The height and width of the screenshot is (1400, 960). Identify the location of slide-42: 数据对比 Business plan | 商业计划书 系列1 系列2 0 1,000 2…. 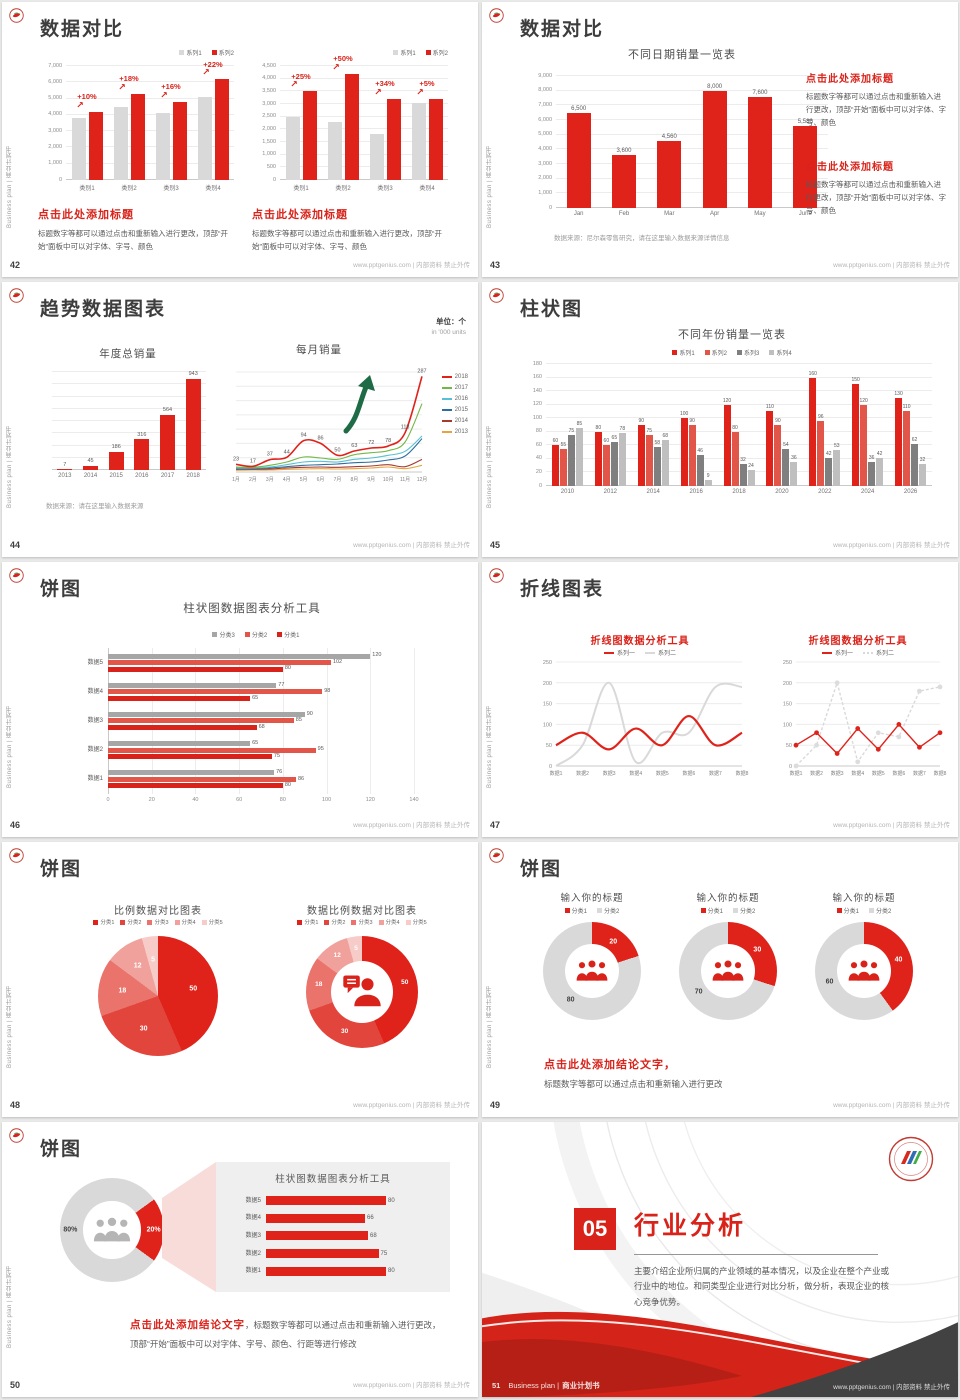
(240, 139).